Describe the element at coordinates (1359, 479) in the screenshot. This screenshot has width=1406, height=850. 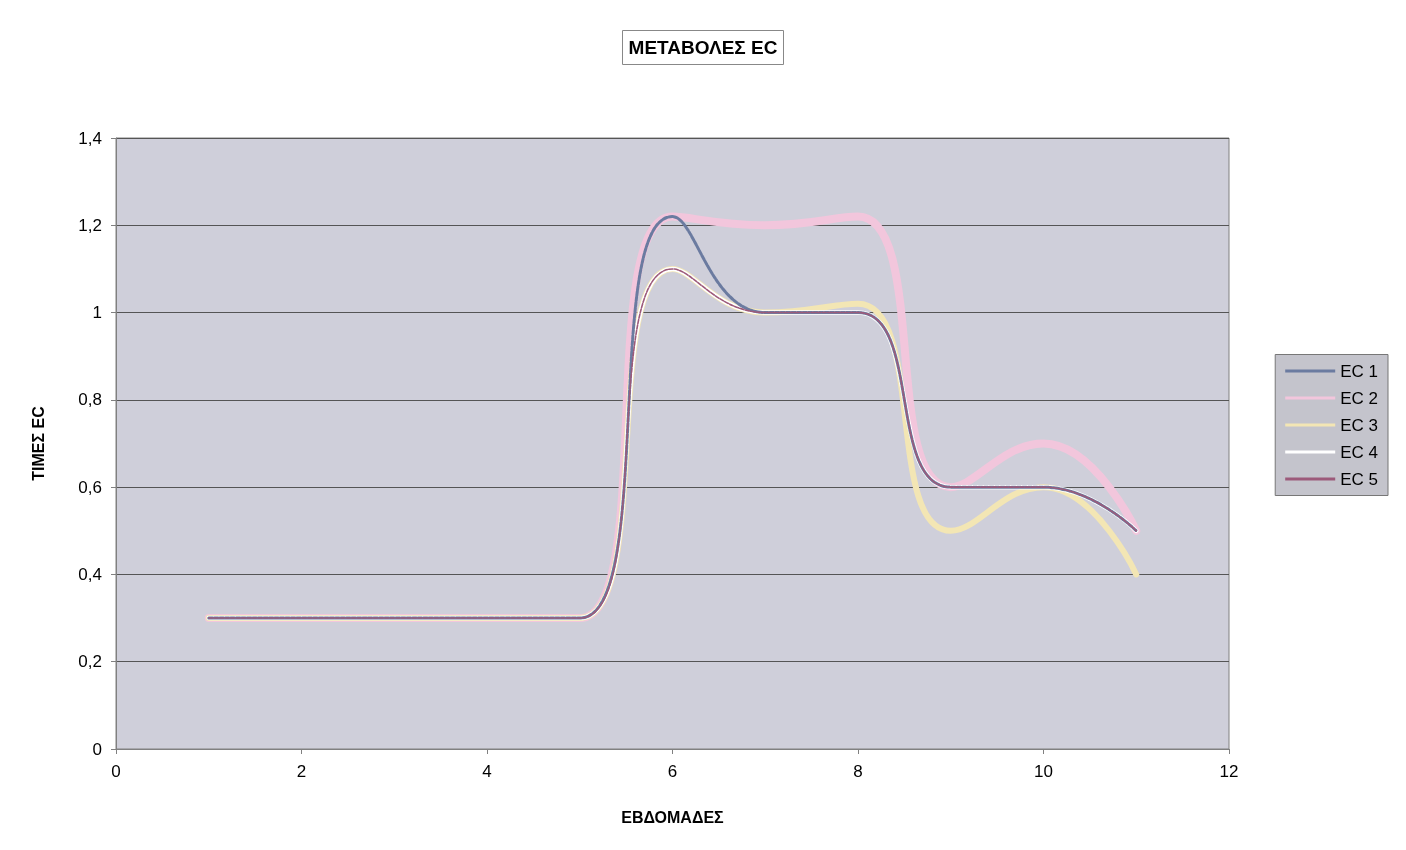
I see `legend-label: EC 5` at that location.